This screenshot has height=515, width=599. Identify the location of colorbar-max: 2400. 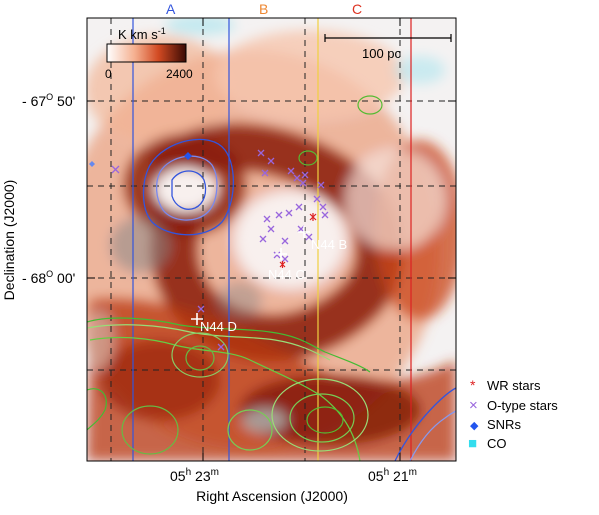
(179, 74).